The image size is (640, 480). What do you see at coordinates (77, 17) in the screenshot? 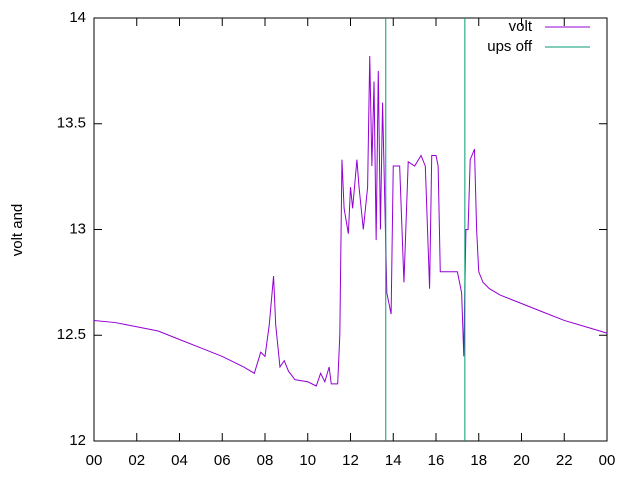
I see `y-tick-label: 14` at bounding box center [77, 17].